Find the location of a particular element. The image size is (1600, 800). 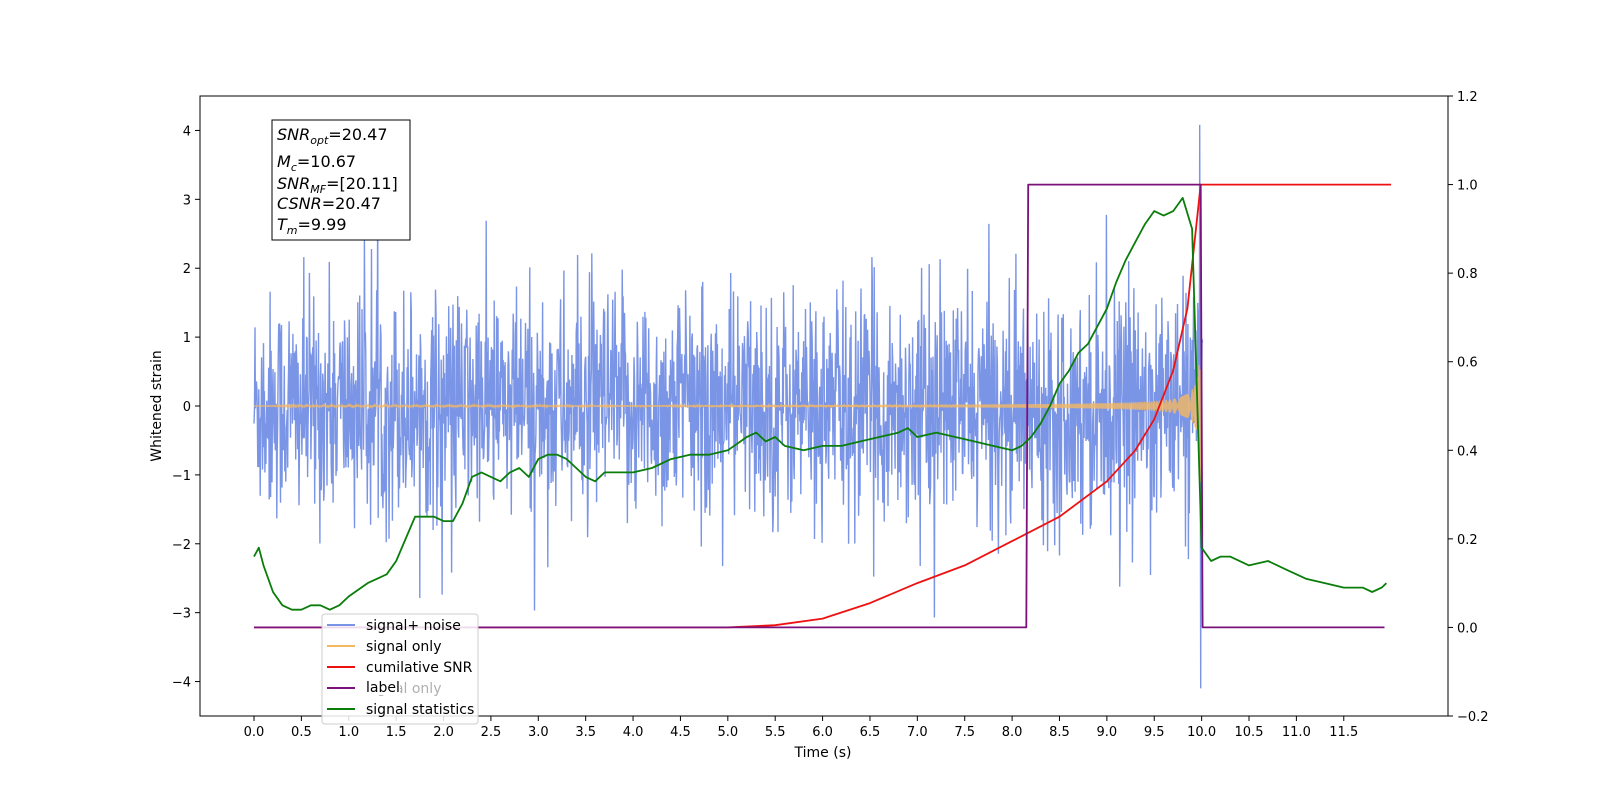

y-left-tick-label: 1 is located at coordinates (187, 338).